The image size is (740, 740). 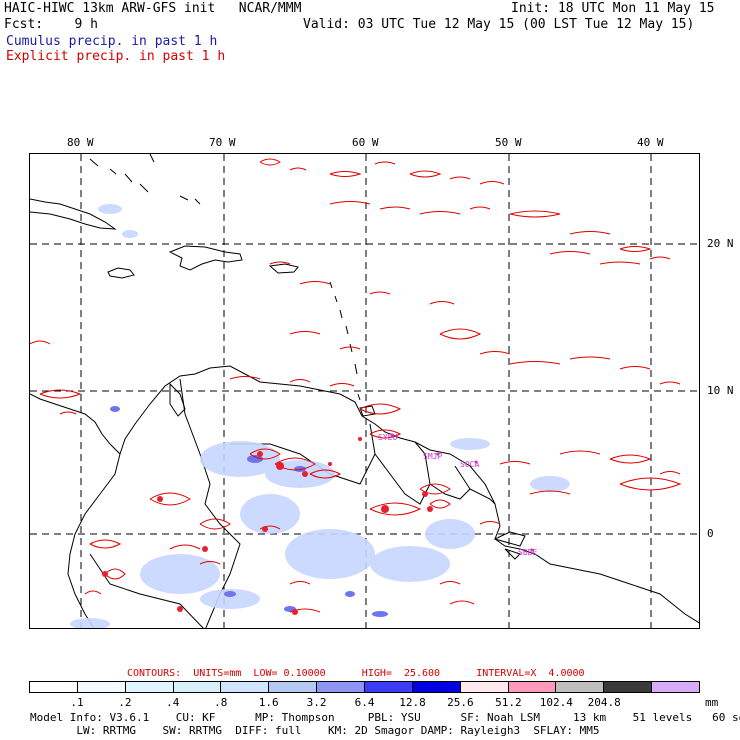 I want to click on explicit-precip-cores, so click(x=267, y=526).